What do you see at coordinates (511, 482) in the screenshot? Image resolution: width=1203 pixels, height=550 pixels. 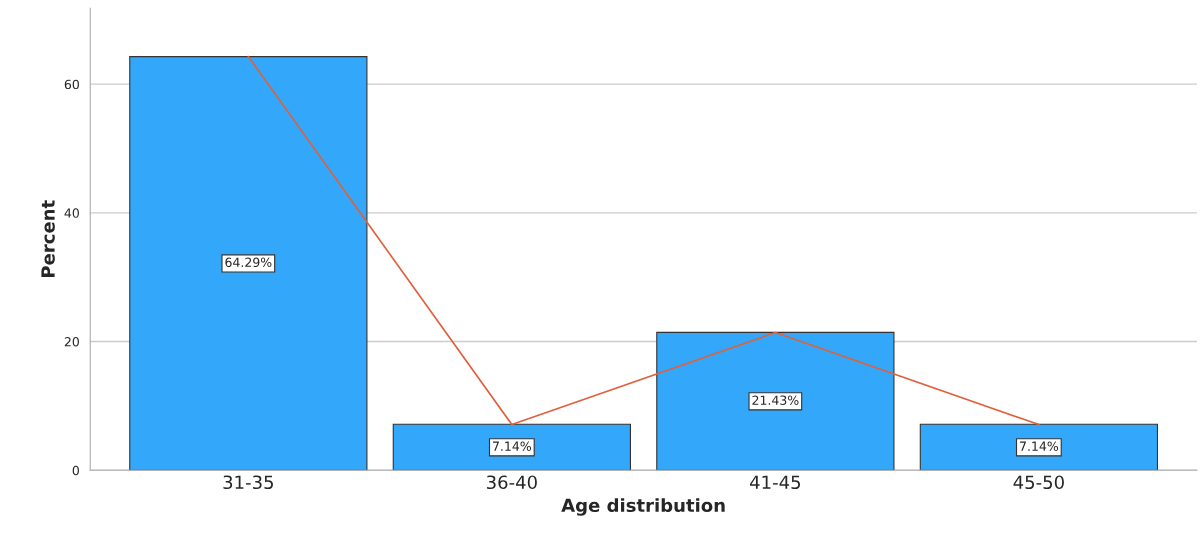 I see `x-tick-label: 36-40` at bounding box center [511, 482].